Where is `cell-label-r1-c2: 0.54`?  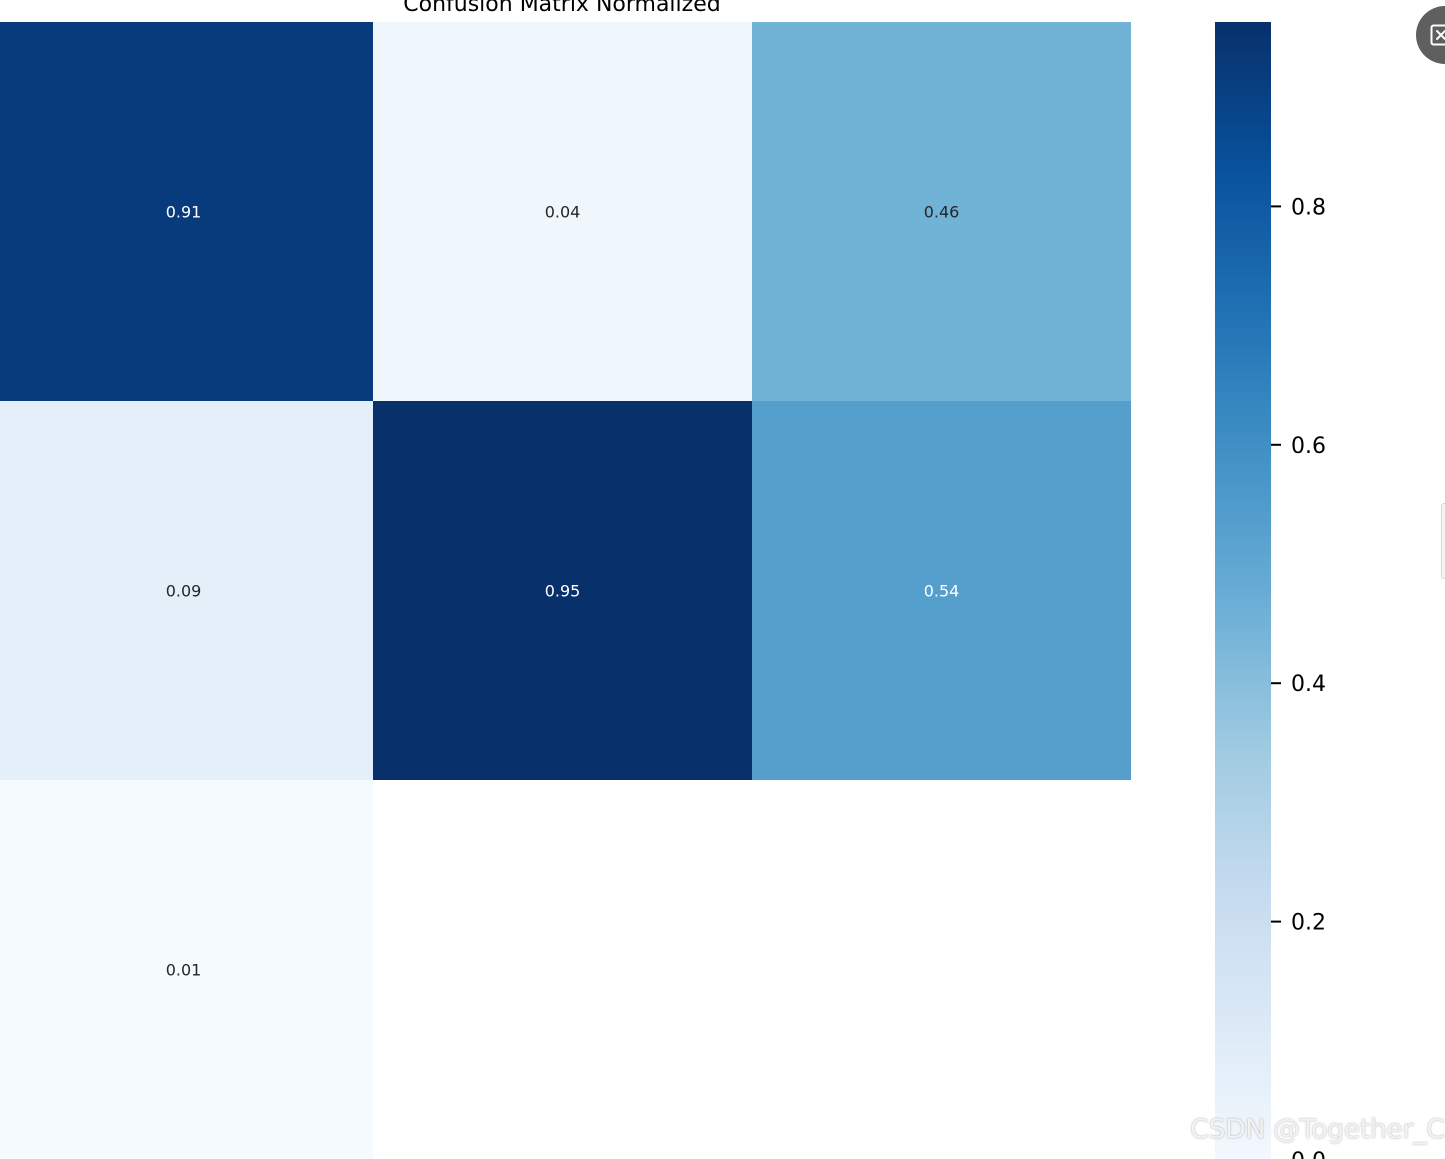
cell-label-r1-c2: 0.54 is located at coordinates (942, 591).